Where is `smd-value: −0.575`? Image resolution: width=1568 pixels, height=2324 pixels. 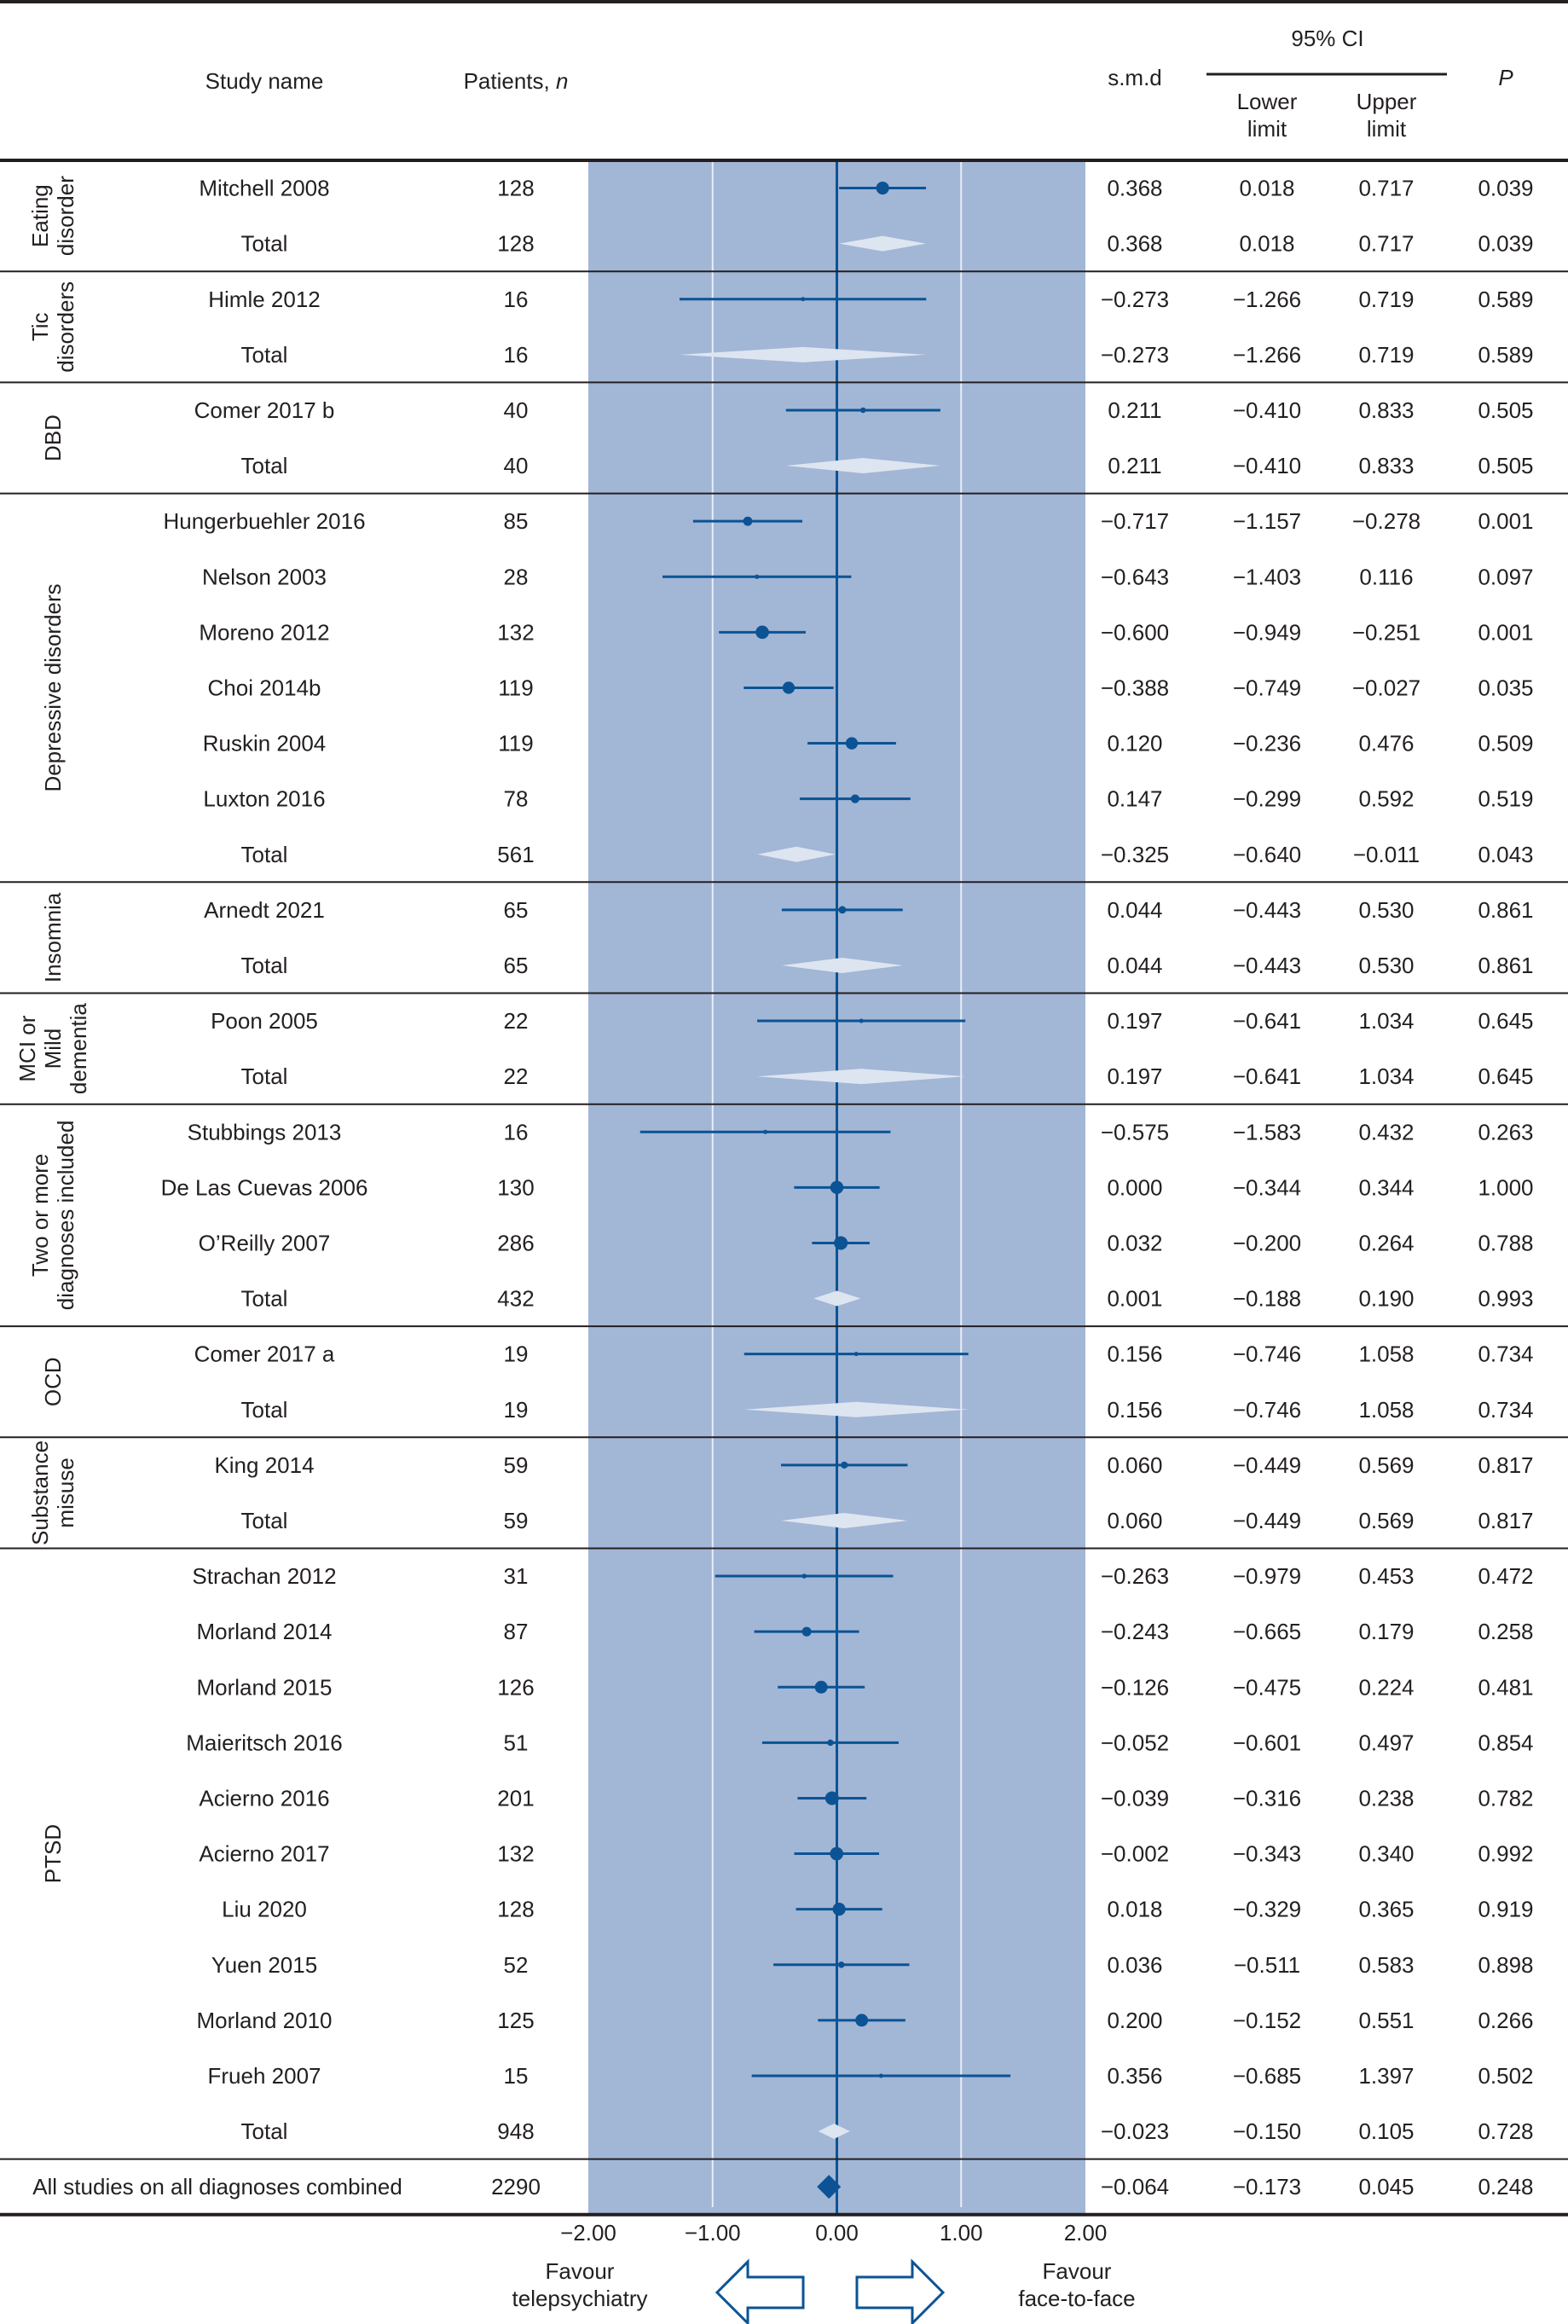
smd-value: −0.575 is located at coordinates (1135, 1132).